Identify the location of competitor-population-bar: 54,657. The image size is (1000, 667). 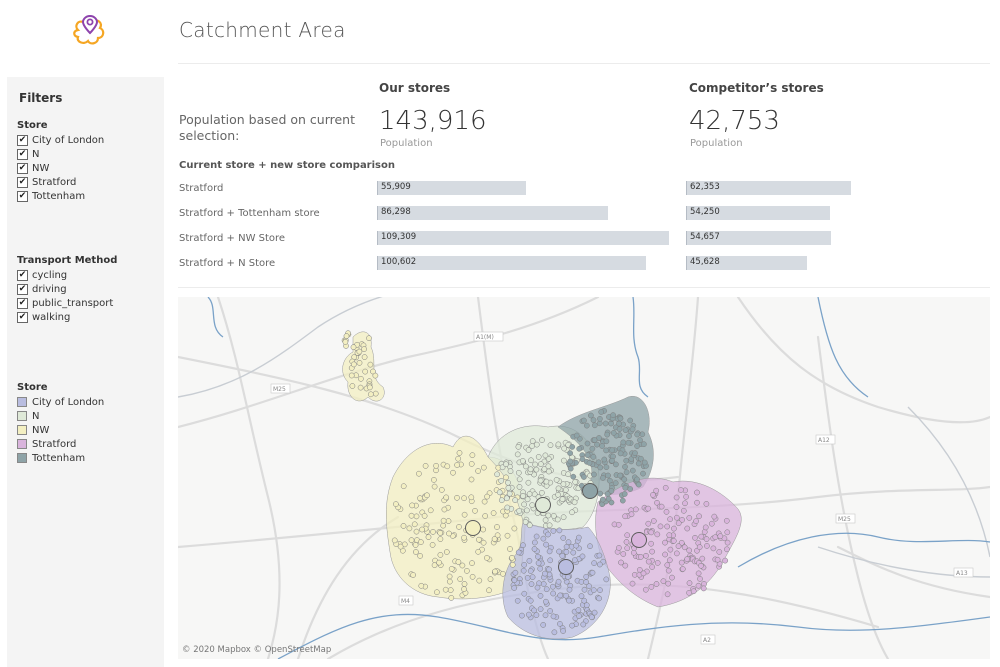
(758, 238).